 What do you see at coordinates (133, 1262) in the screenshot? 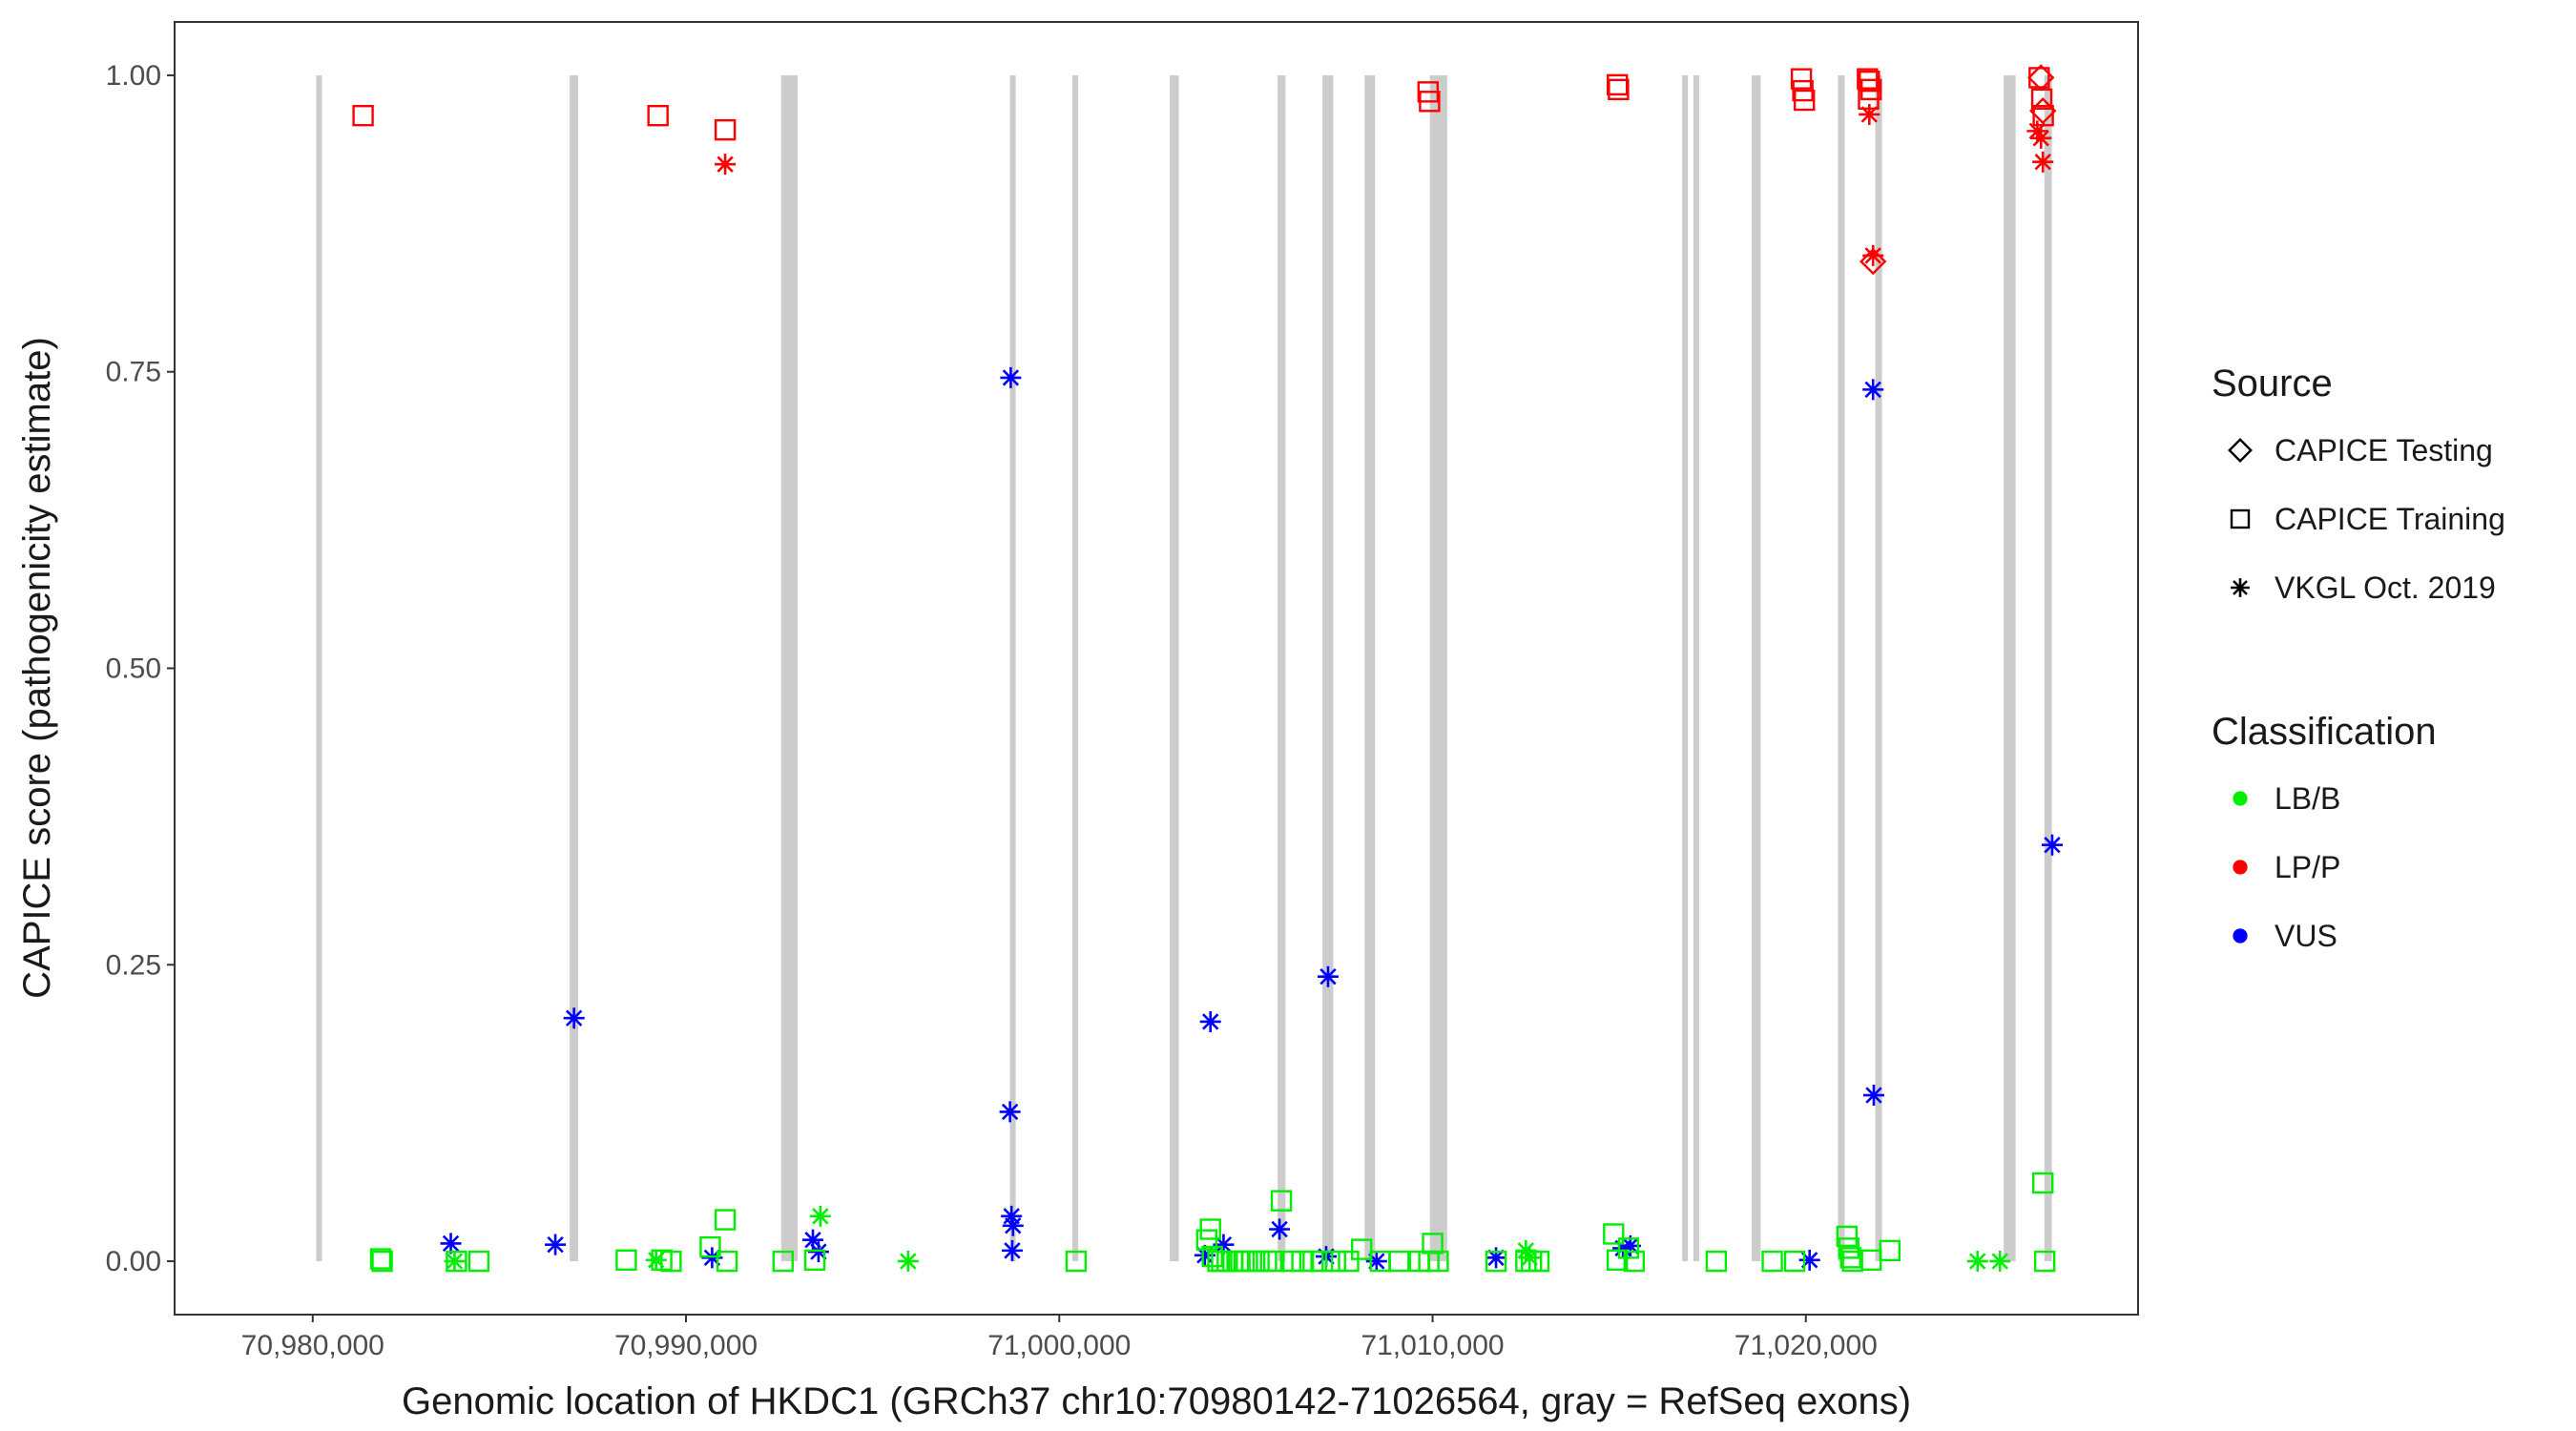
I see `y-tick-label: 0.00` at bounding box center [133, 1262].